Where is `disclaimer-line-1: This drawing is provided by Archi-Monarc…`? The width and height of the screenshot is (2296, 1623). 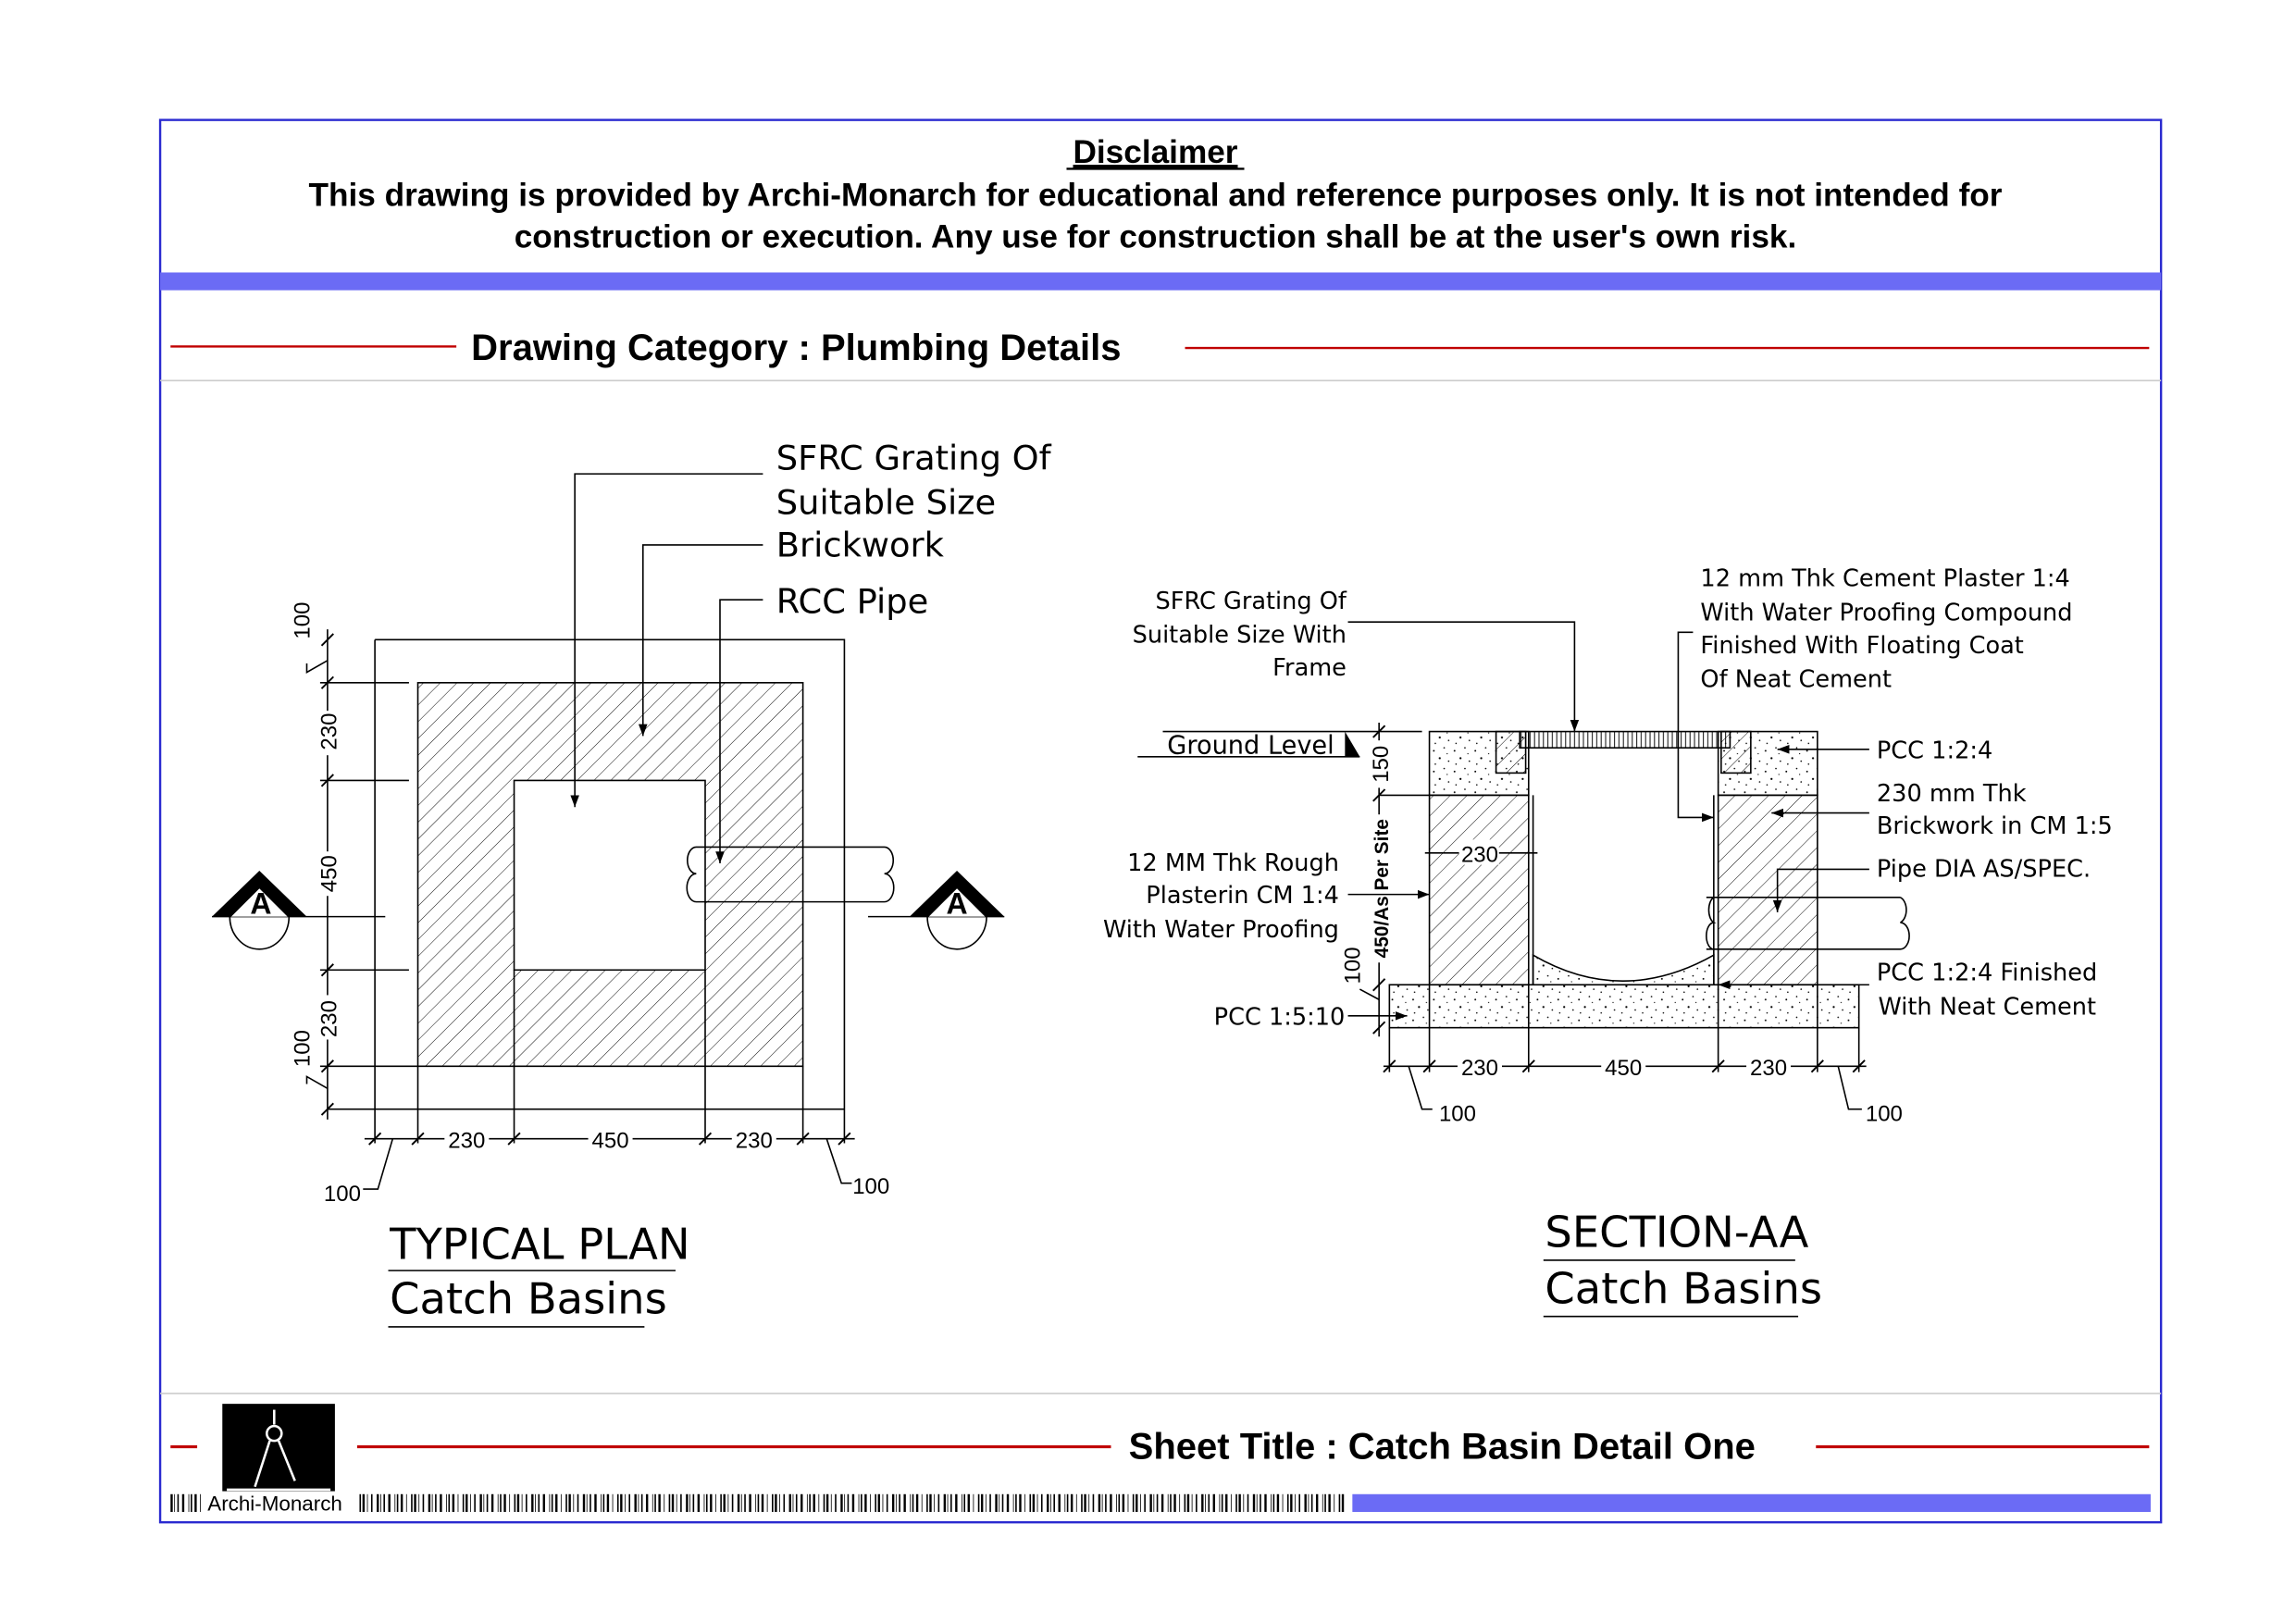
disclaimer-line-1: This drawing is provided by Archi-Monarc… is located at coordinates (1156, 195).